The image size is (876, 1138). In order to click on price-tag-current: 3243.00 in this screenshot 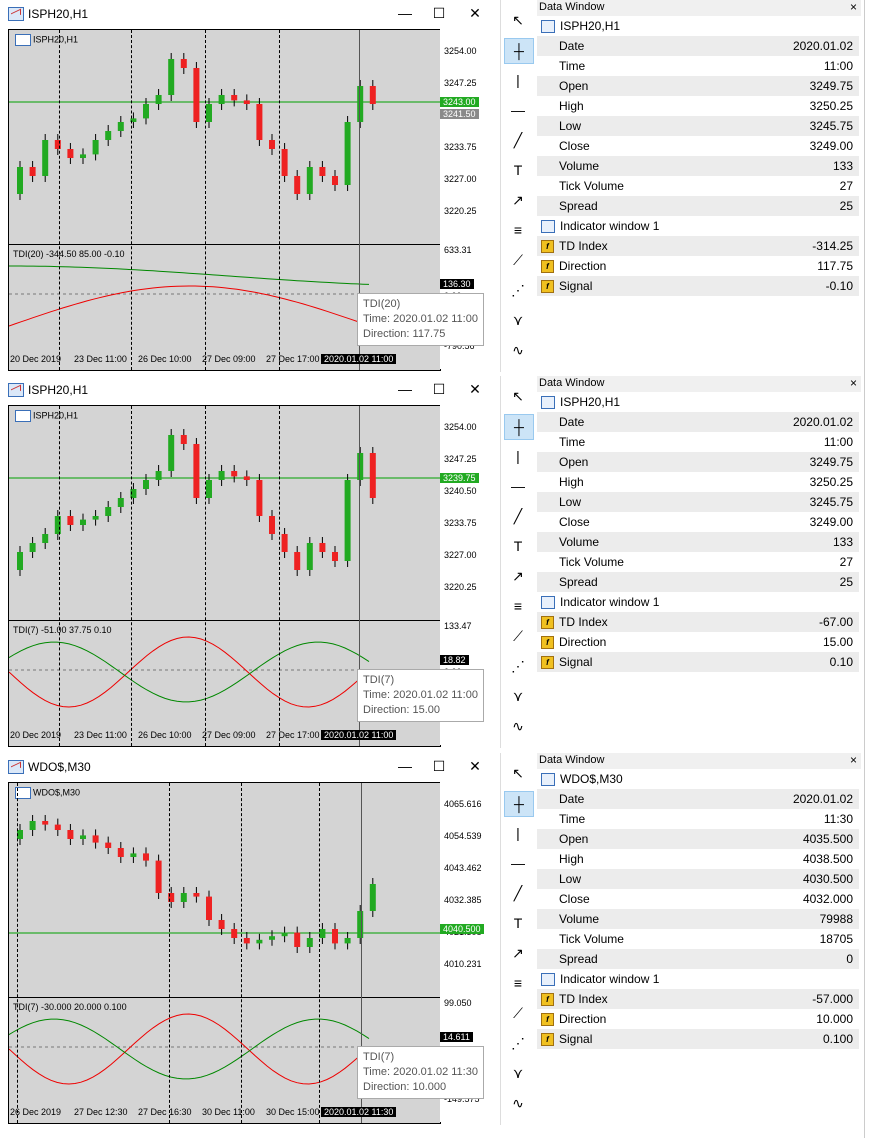, I will do `click(459, 102)`.